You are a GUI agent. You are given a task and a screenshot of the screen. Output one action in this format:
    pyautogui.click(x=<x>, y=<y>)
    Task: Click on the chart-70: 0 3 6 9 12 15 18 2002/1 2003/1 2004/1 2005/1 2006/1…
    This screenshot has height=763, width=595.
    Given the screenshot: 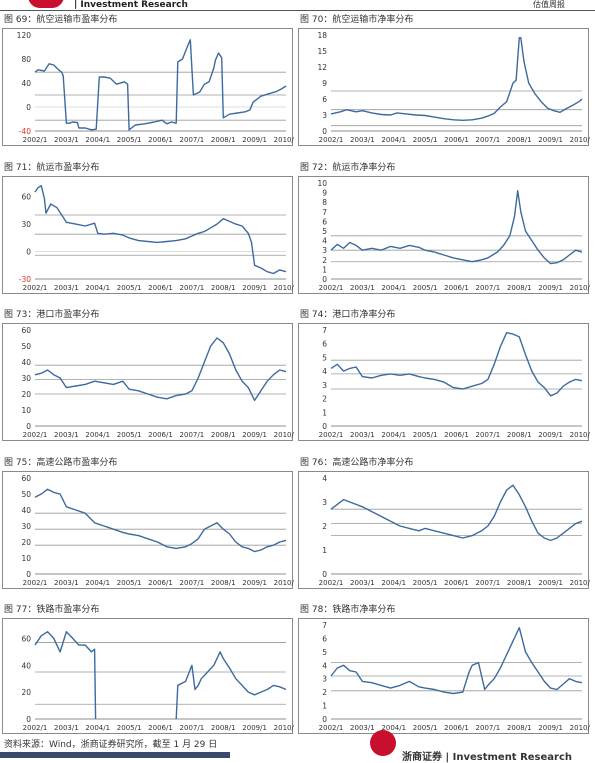 What is the action you would take?
    pyautogui.click(x=453, y=87)
    